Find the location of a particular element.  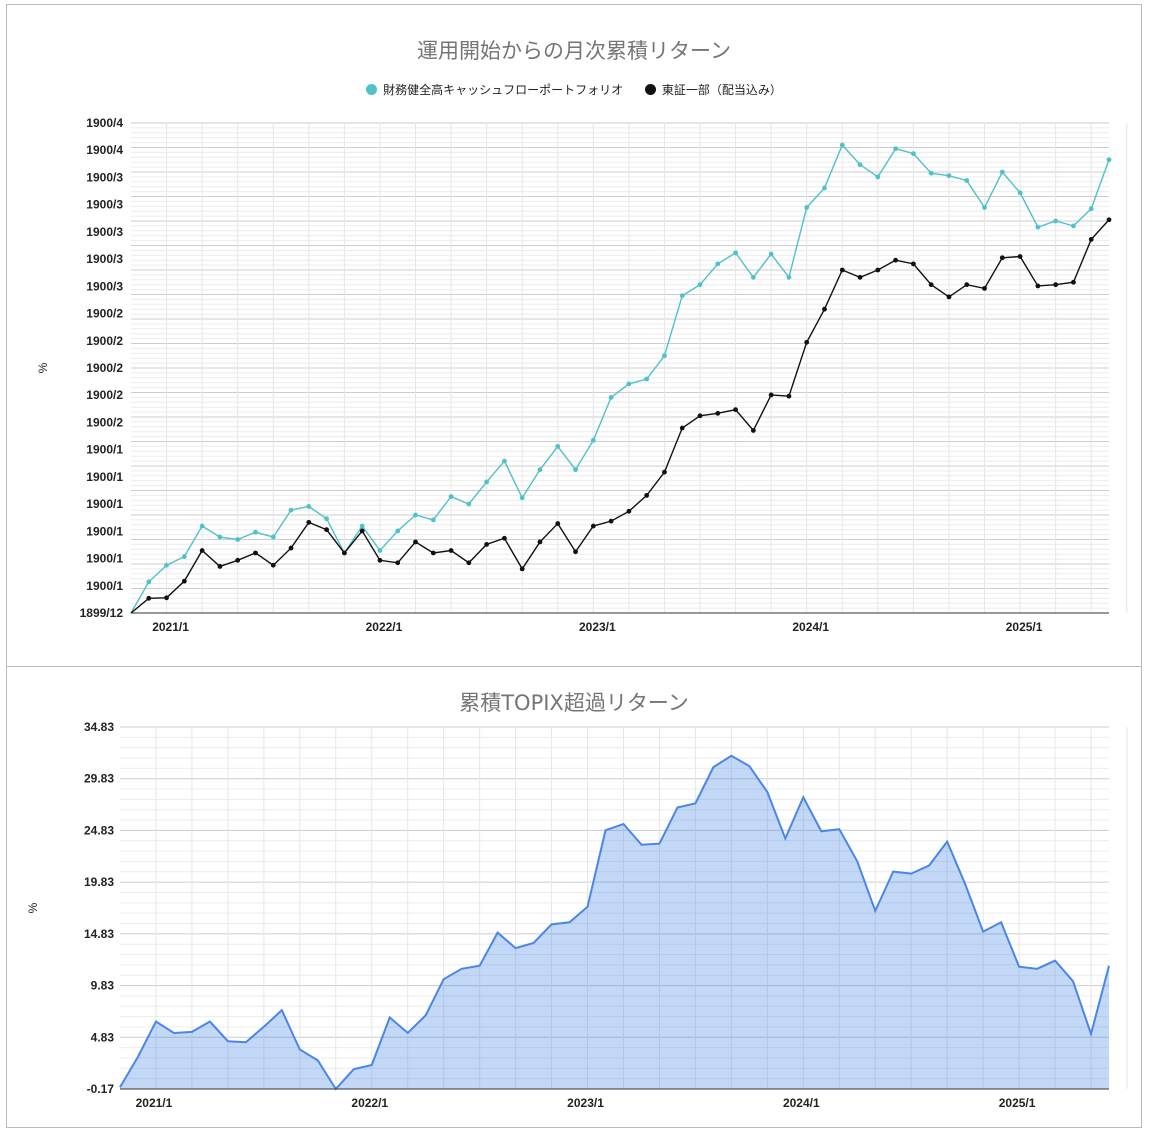

y-tick-label: 24.83 is located at coordinates (99, 830).